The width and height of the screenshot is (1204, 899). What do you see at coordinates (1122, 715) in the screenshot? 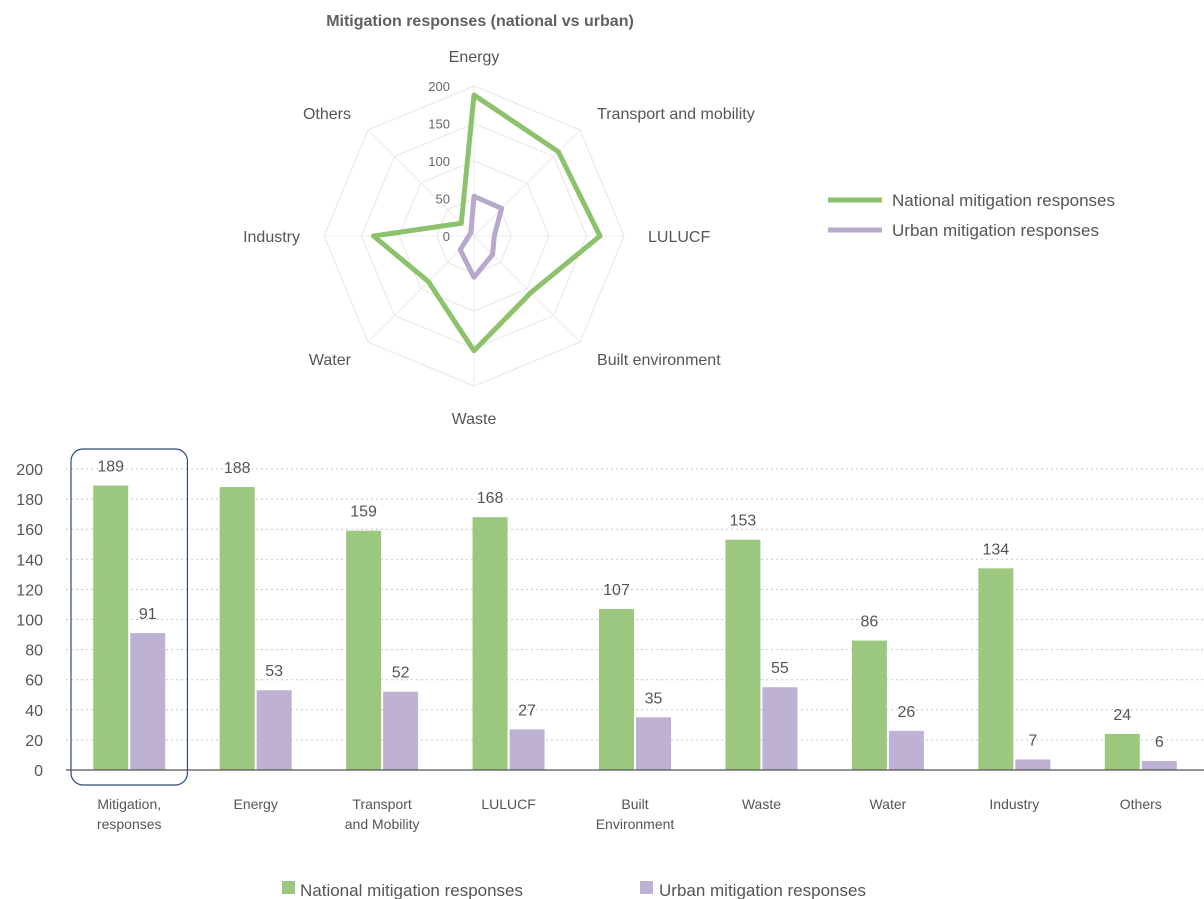
I see `bar-data-label: 24` at bounding box center [1122, 715].